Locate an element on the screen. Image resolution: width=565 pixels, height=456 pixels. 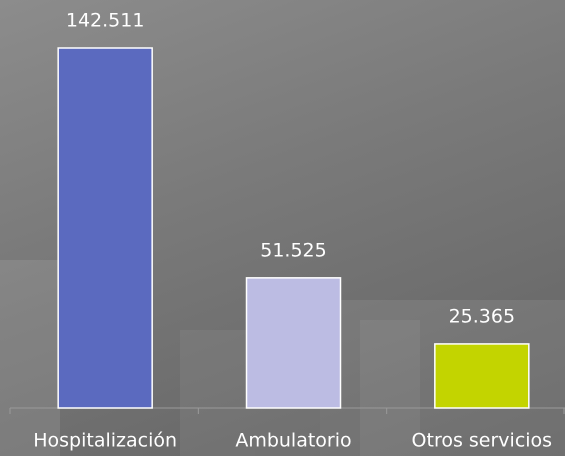
x-tick-label: Hospitalización is located at coordinates (105, 441).